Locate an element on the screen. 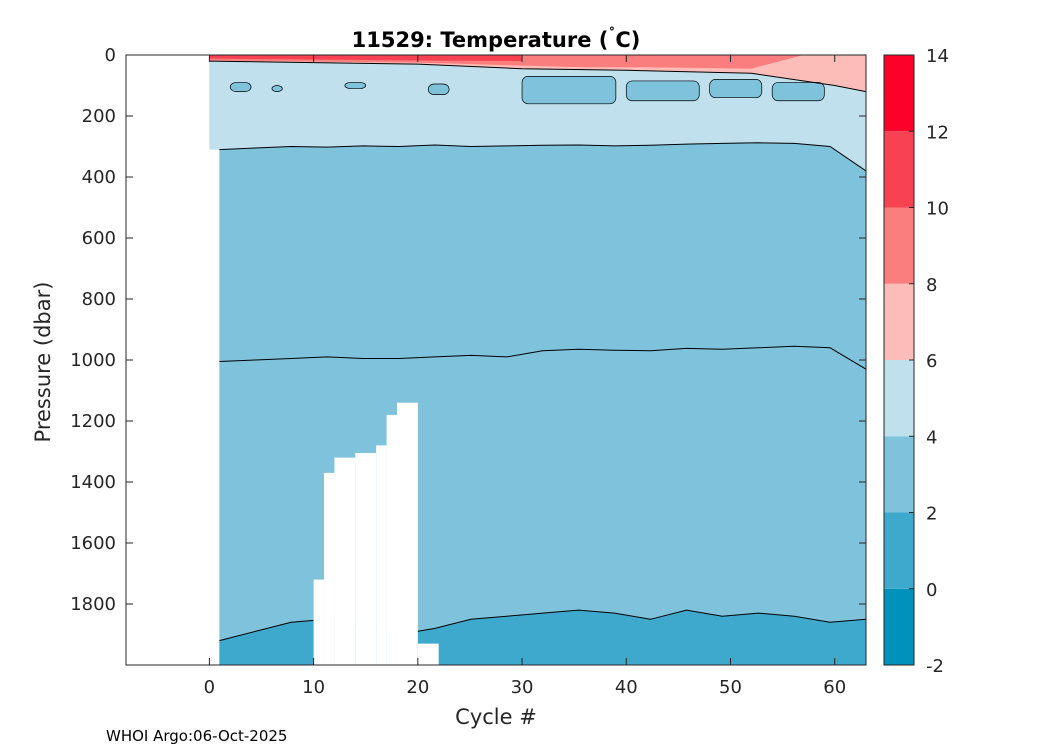 The image size is (1050, 750). colorbar-tick-label: 2 is located at coordinates (931, 514).